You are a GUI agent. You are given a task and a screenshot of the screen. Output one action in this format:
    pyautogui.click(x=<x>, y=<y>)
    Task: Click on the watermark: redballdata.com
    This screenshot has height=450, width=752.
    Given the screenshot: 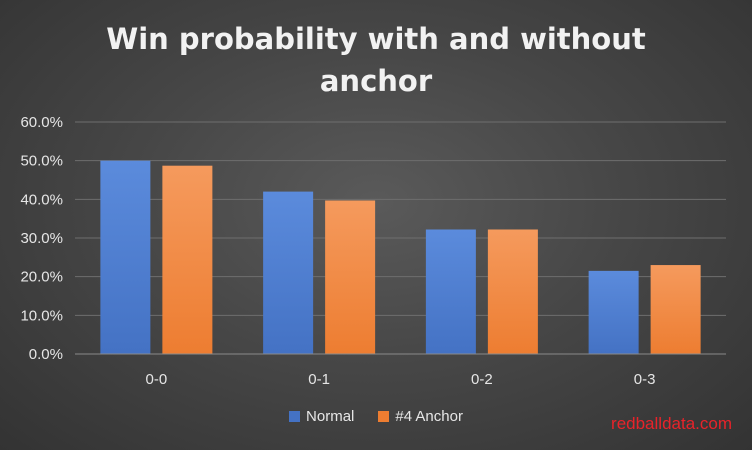 What is the action you would take?
    pyautogui.click(x=671, y=423)
    